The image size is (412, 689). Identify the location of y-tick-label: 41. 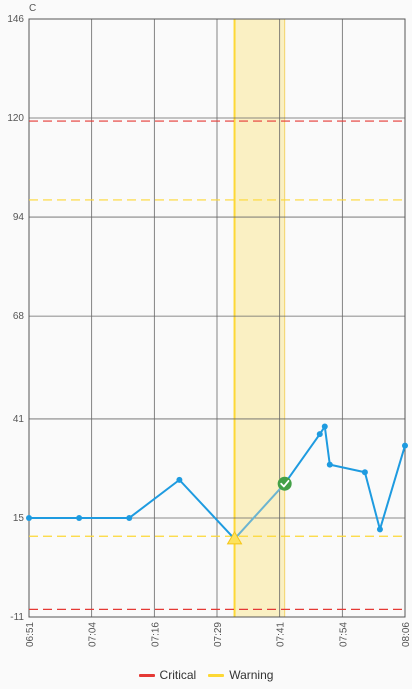
(19, 419).